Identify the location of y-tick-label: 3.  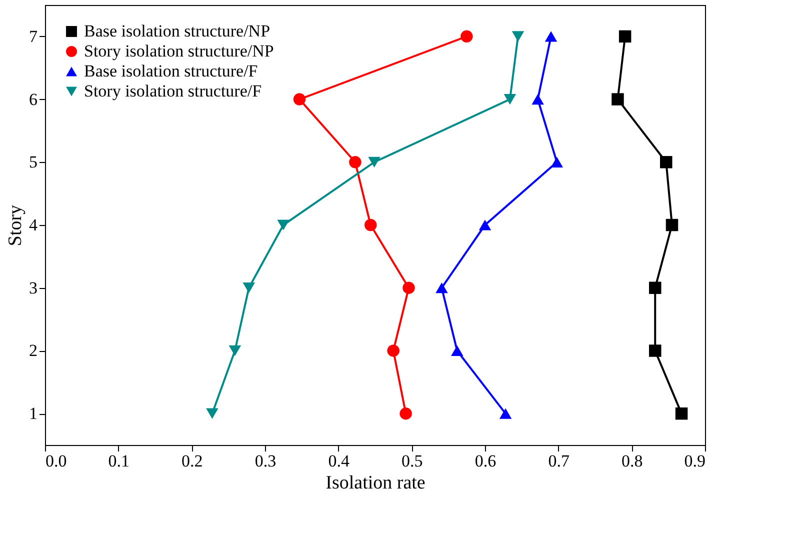
(33, 288).